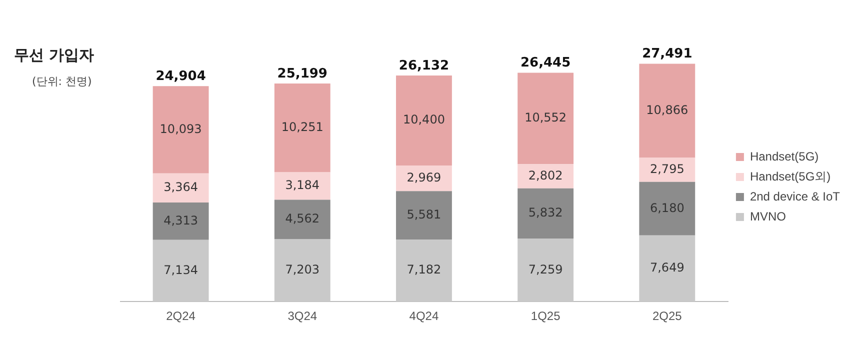 The width and height of the screenshot is (860, 338). What do you see at coordinates (545, 316) in the screenshot?
I see `x-tick-label: 1Q25` at bounding box center [545, 316].